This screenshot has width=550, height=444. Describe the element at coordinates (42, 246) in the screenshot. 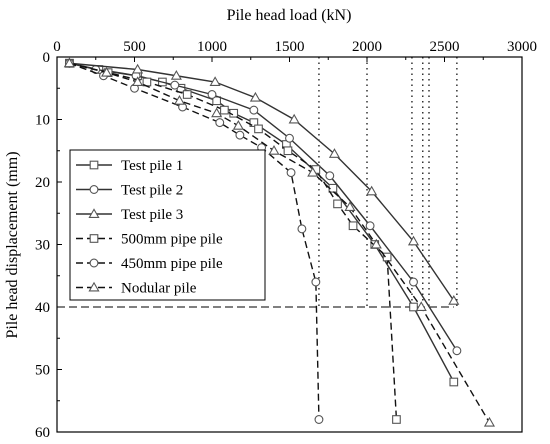

I see `y-tick-label: 30` at that location.